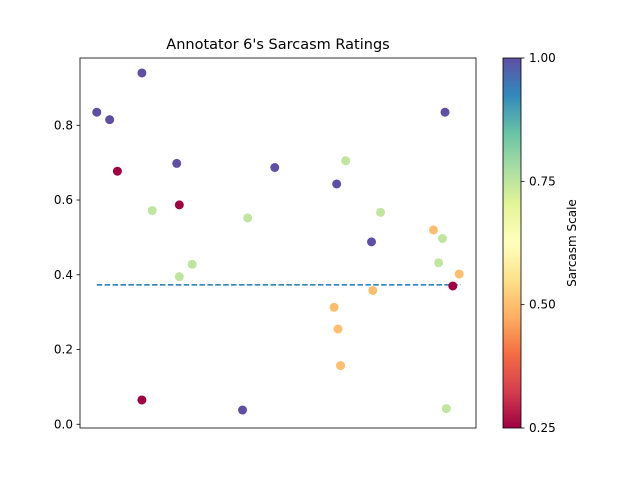 The height and width of the screenshot is (480, 640). What do you see at coordinates (277, 45) in the screenshot?
I see `chart-title: Annotator 6's Sarcasm Ratings` at bounding box center [277, 45].